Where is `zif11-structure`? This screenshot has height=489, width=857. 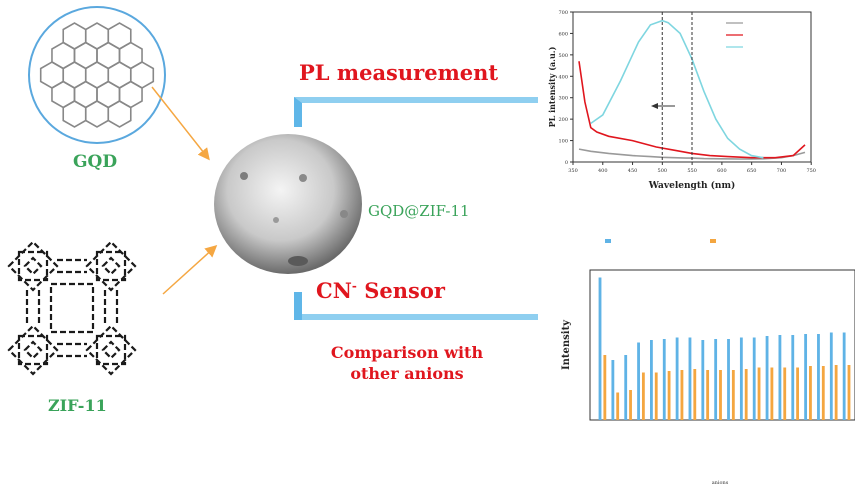
zif11-structure is located at coordinates (72, 308).